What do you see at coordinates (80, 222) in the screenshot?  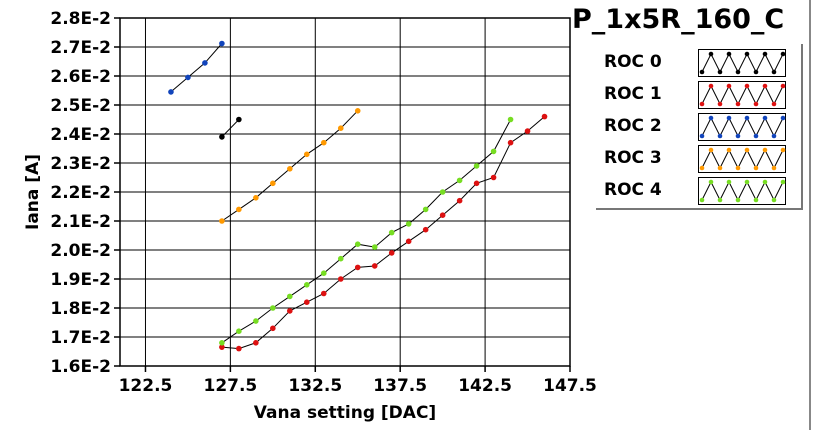 I see `y-tick-label: 2.1E-2` at bounding box center [80, 222].